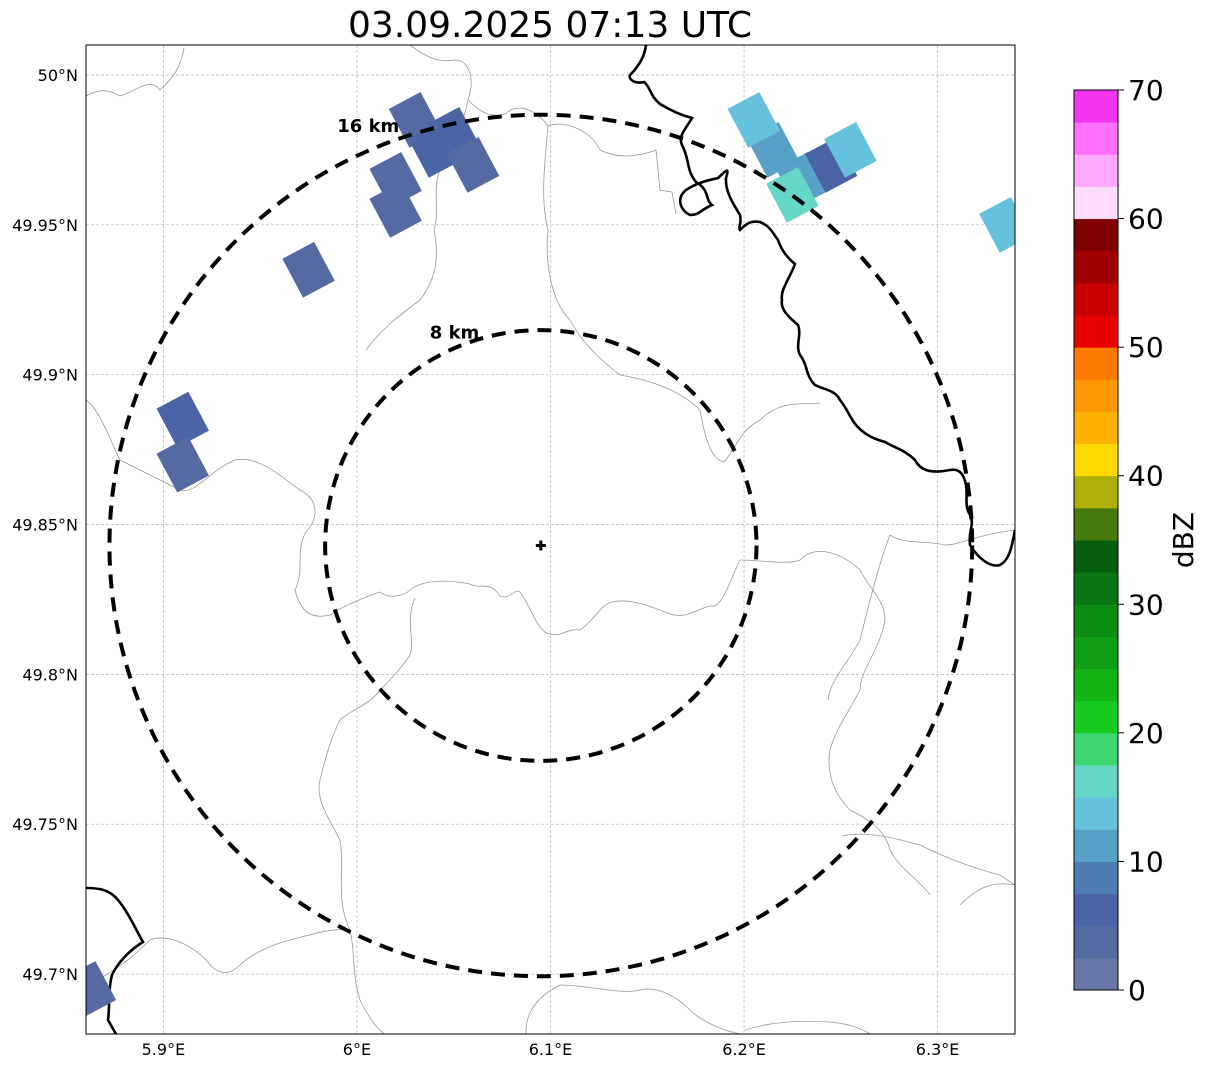 The image size is (1207, 1069). I want to click on lat-tick-label: 49.75°N, so click(45, 824).